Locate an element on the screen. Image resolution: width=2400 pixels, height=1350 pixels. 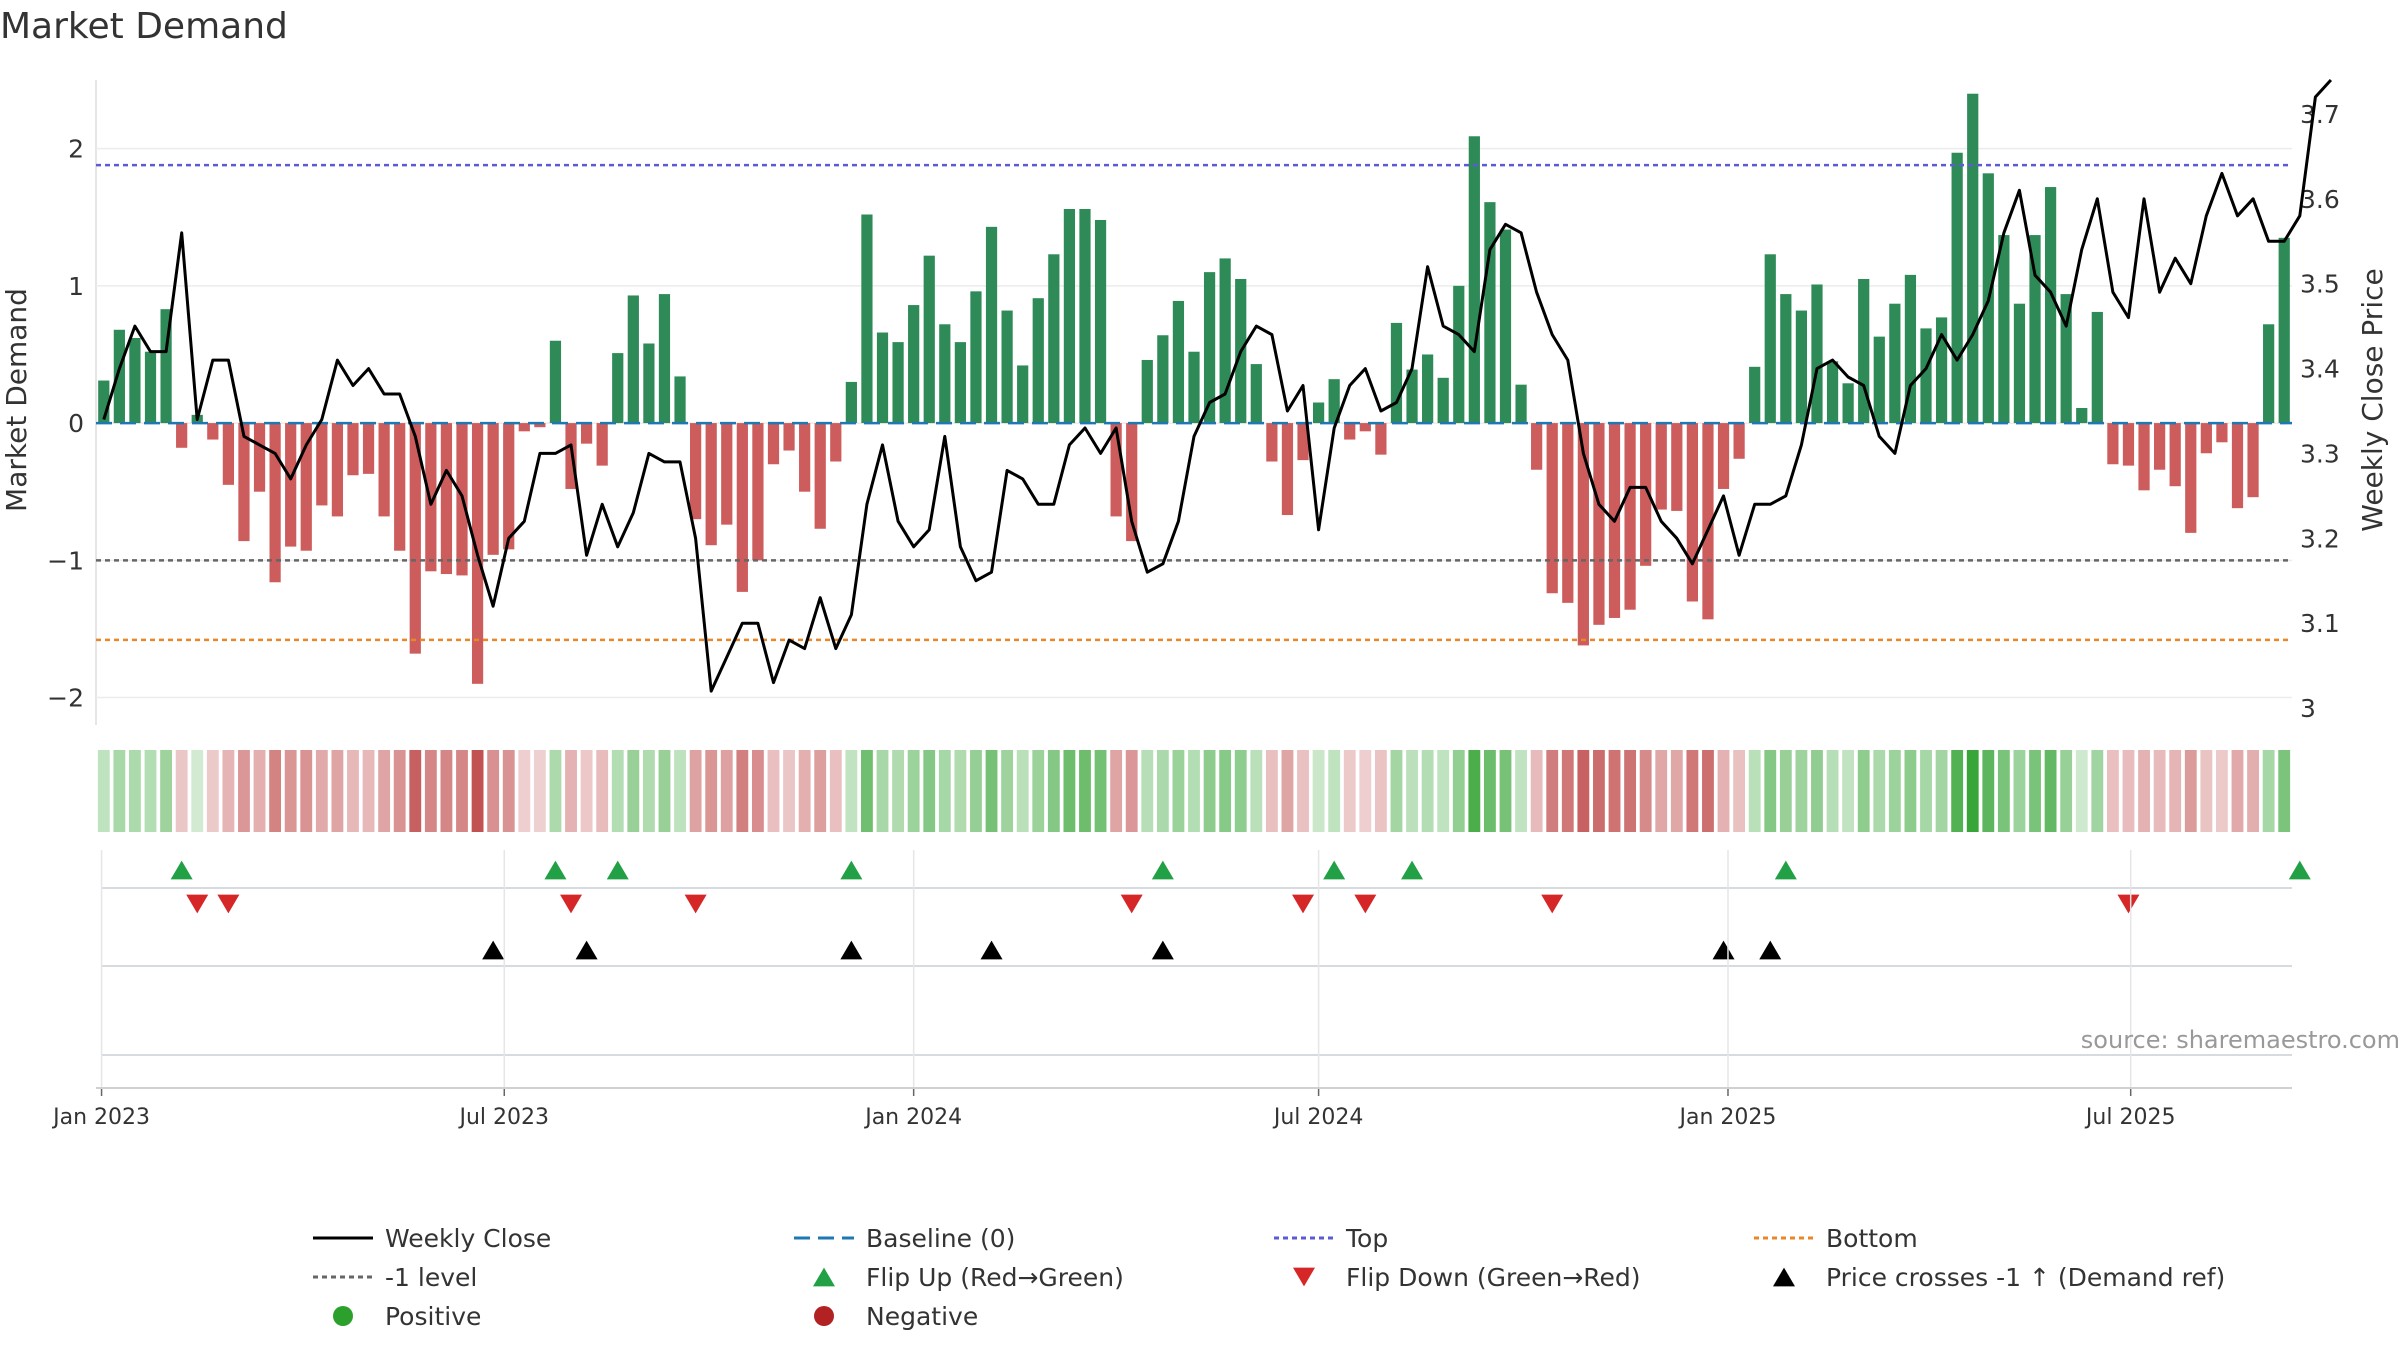
legend-label: Negative is located at coordinates (922, 1316).